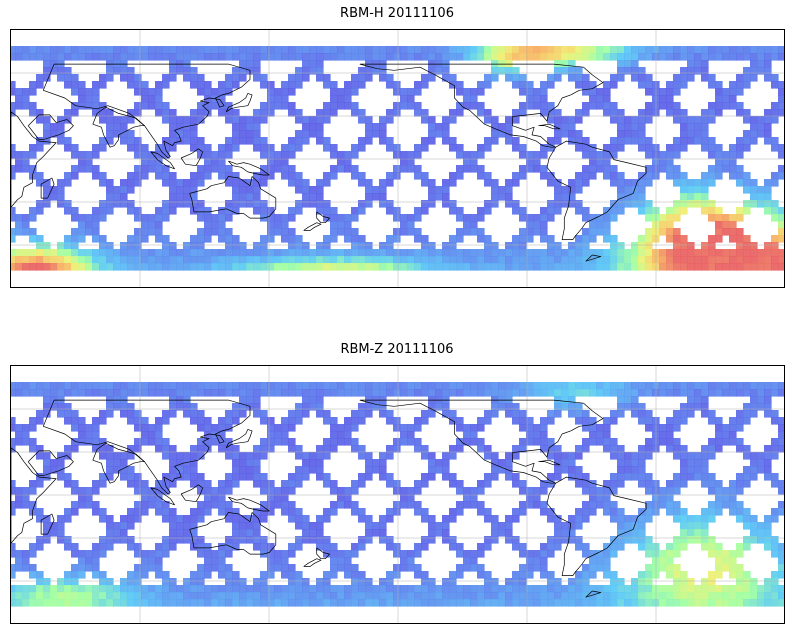 The image size is (794, 633). I want to click on coastline, so click(239, 103).